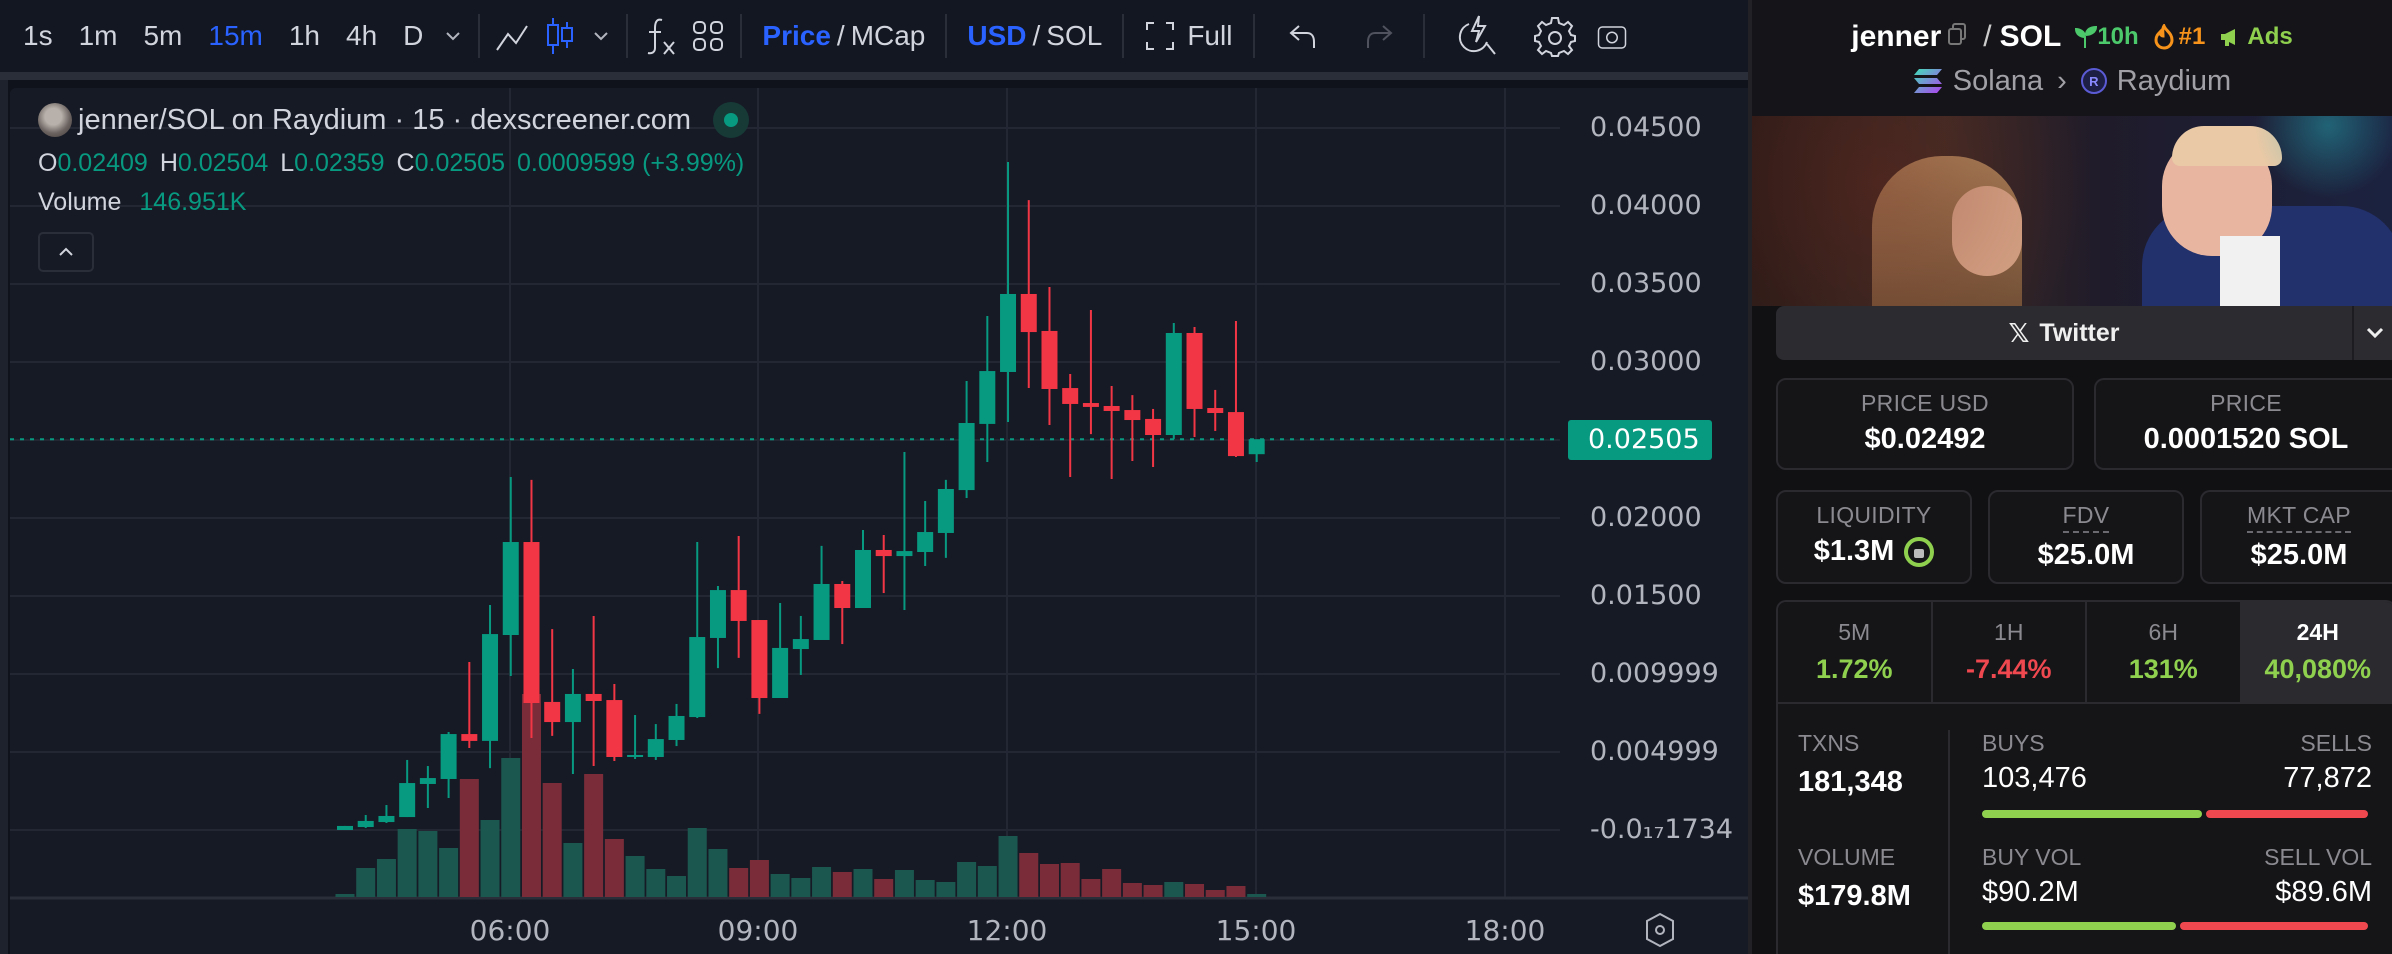 Image resolution: width=2392 pixels, height=954 pixels. What do you see at coordinates (362, 35) in the screenshot?
I see `timeframe-4h: 4h` at bounding box center [362, 35].